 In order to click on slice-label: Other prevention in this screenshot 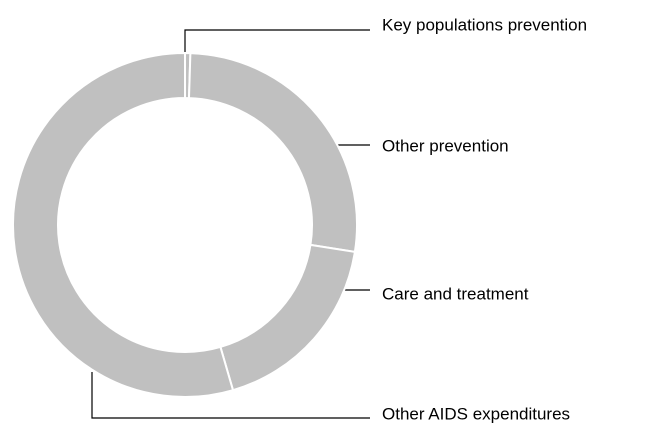, I will do `click(445, 145)`.